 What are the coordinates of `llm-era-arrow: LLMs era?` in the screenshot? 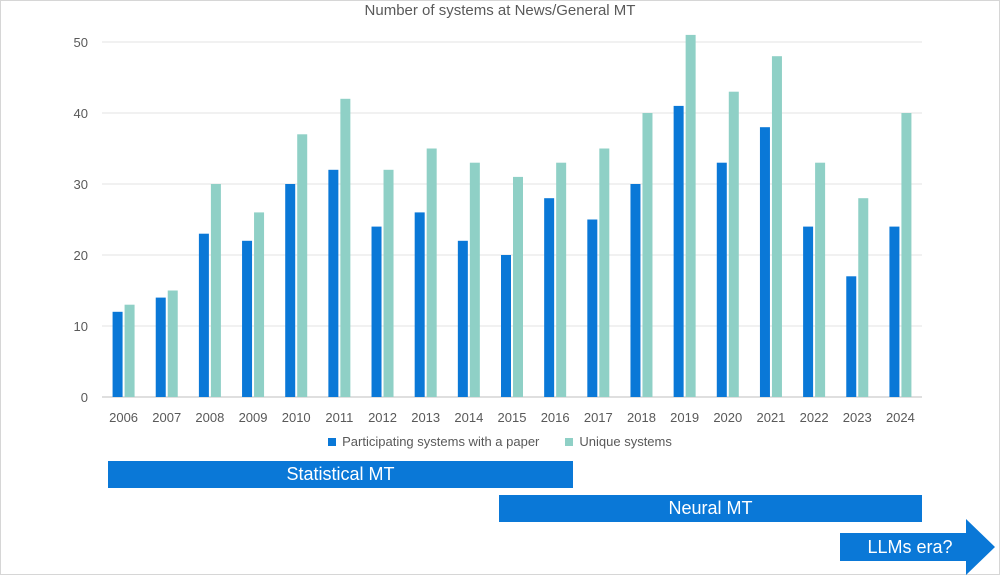 It's located at (917, 547).